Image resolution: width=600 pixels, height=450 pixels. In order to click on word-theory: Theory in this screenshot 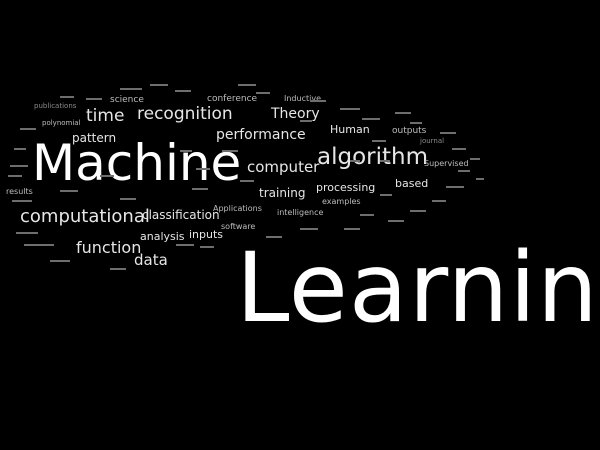, I will do `click(295, 114)`.